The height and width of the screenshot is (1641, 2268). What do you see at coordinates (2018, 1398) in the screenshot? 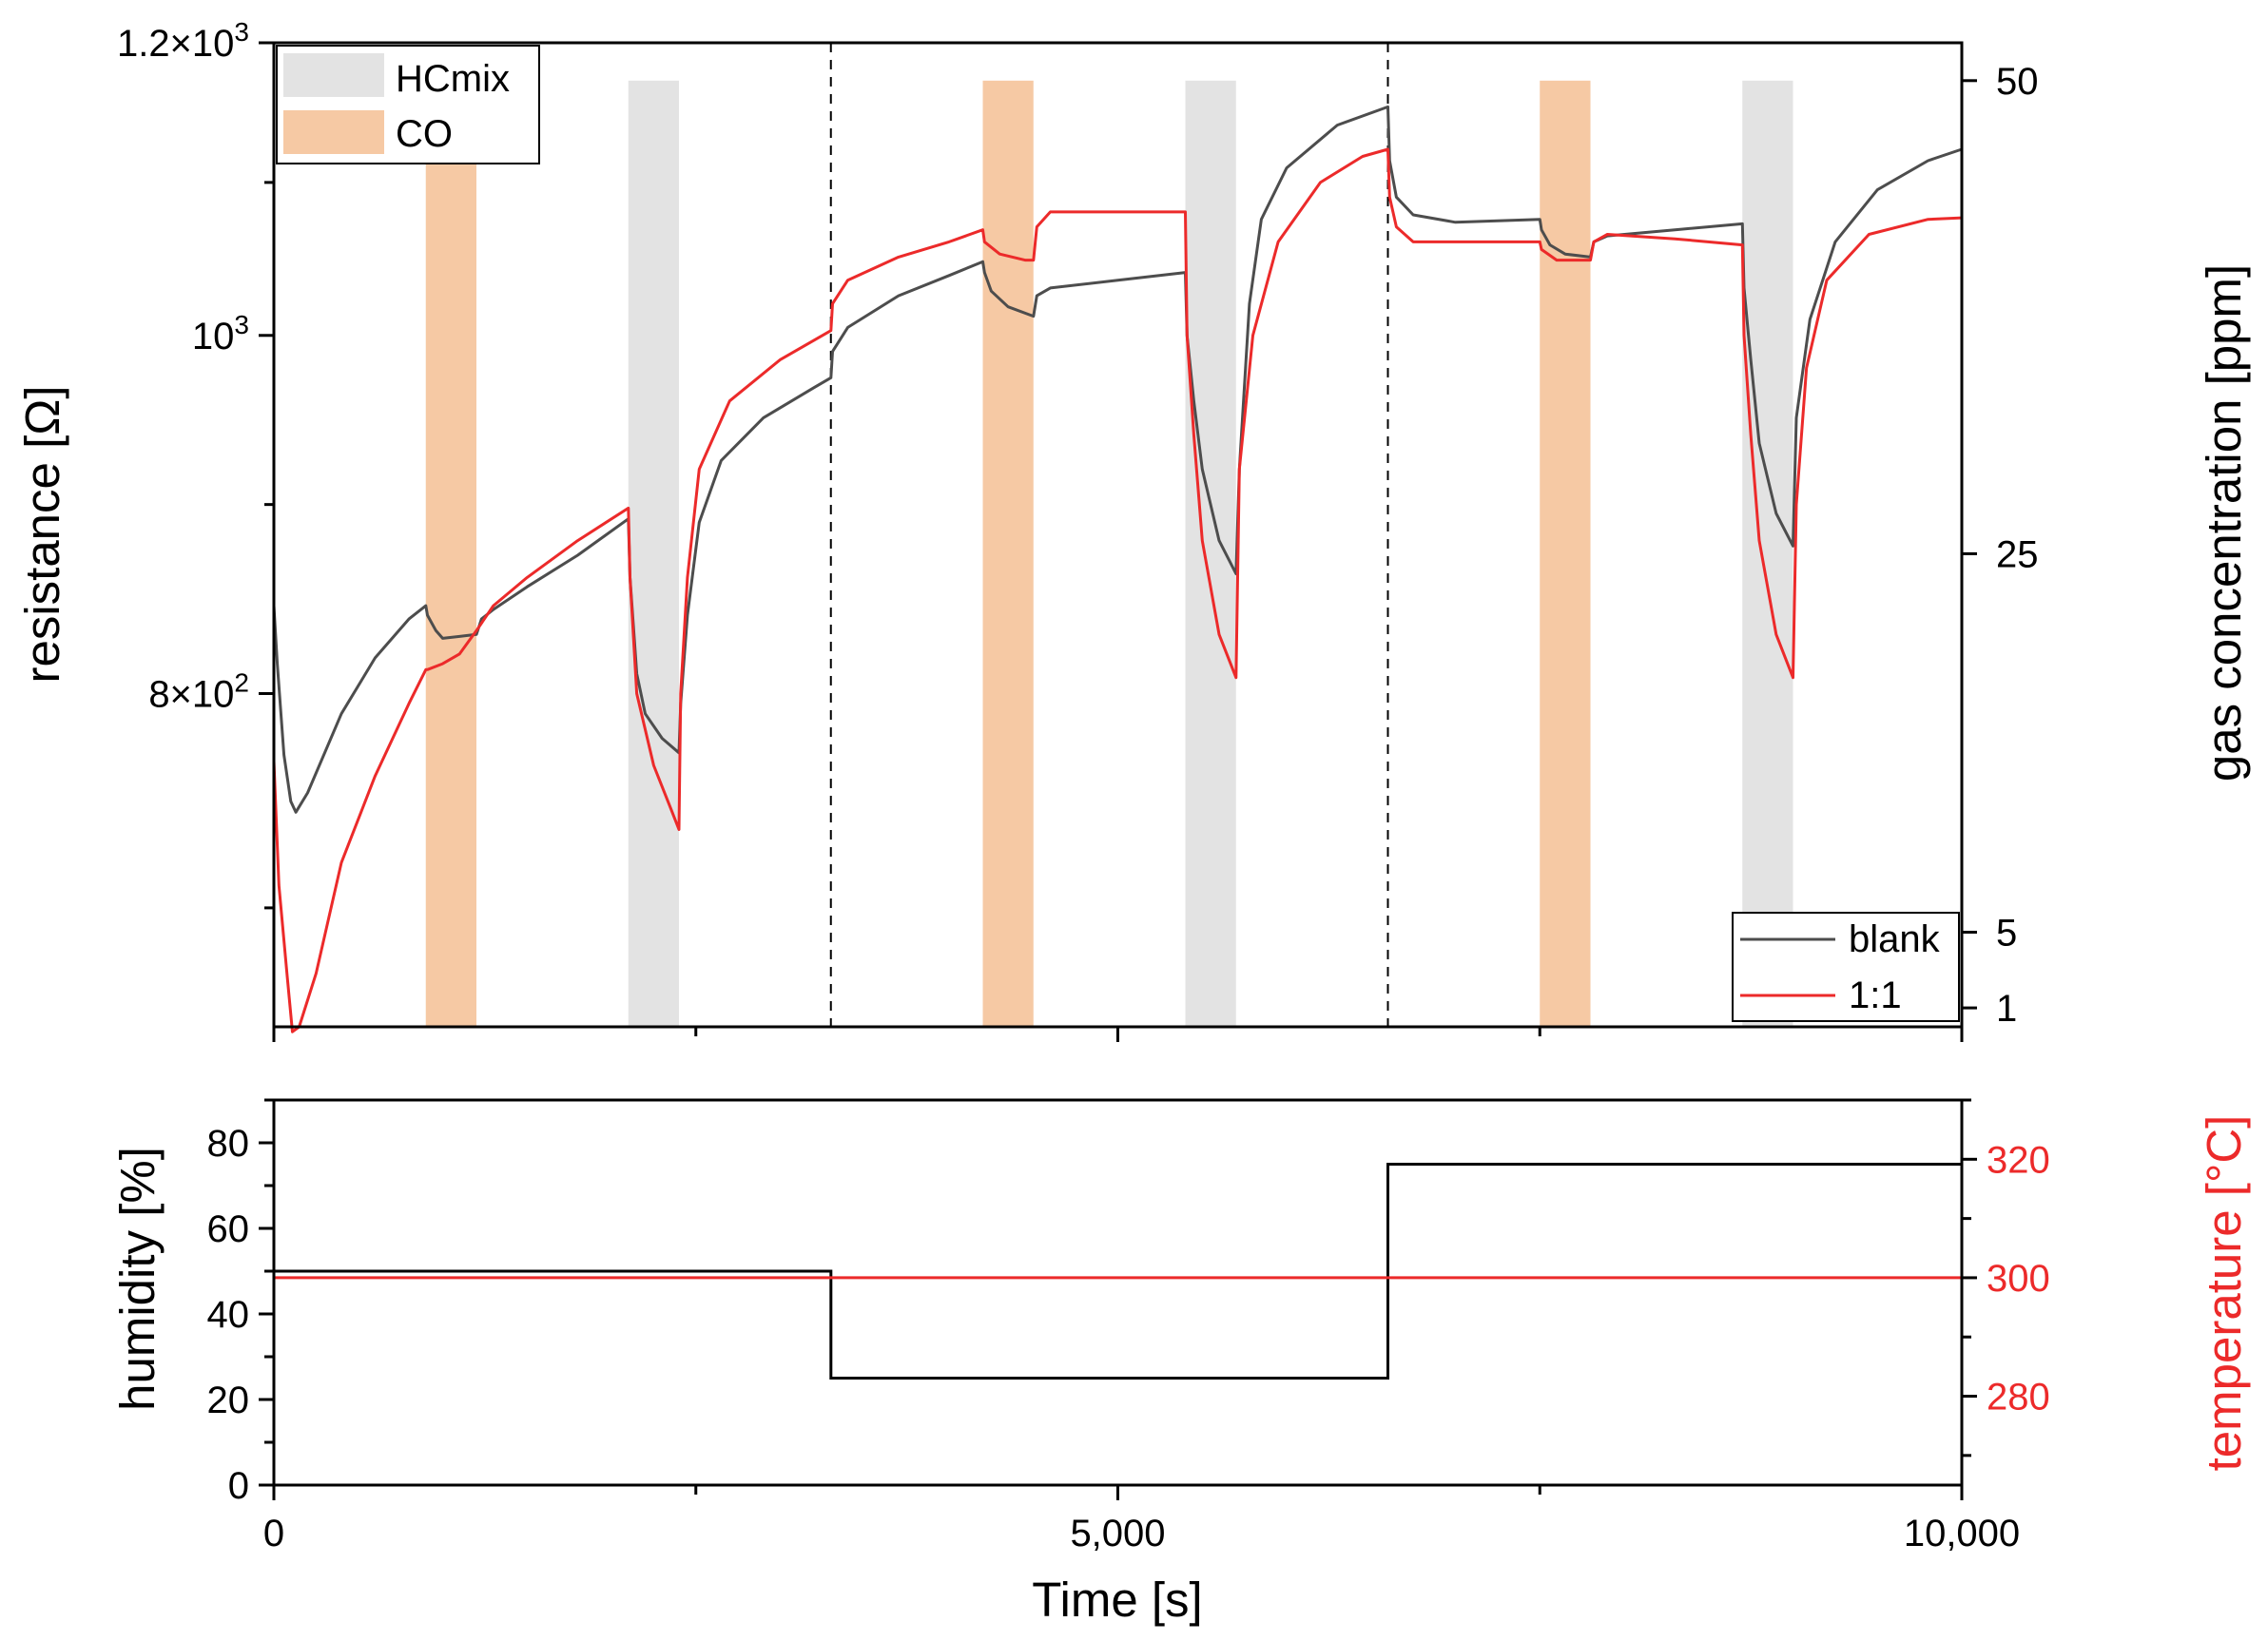
I see `temperature-tick-label-280: 280` at bounding box center [2018, 1398].